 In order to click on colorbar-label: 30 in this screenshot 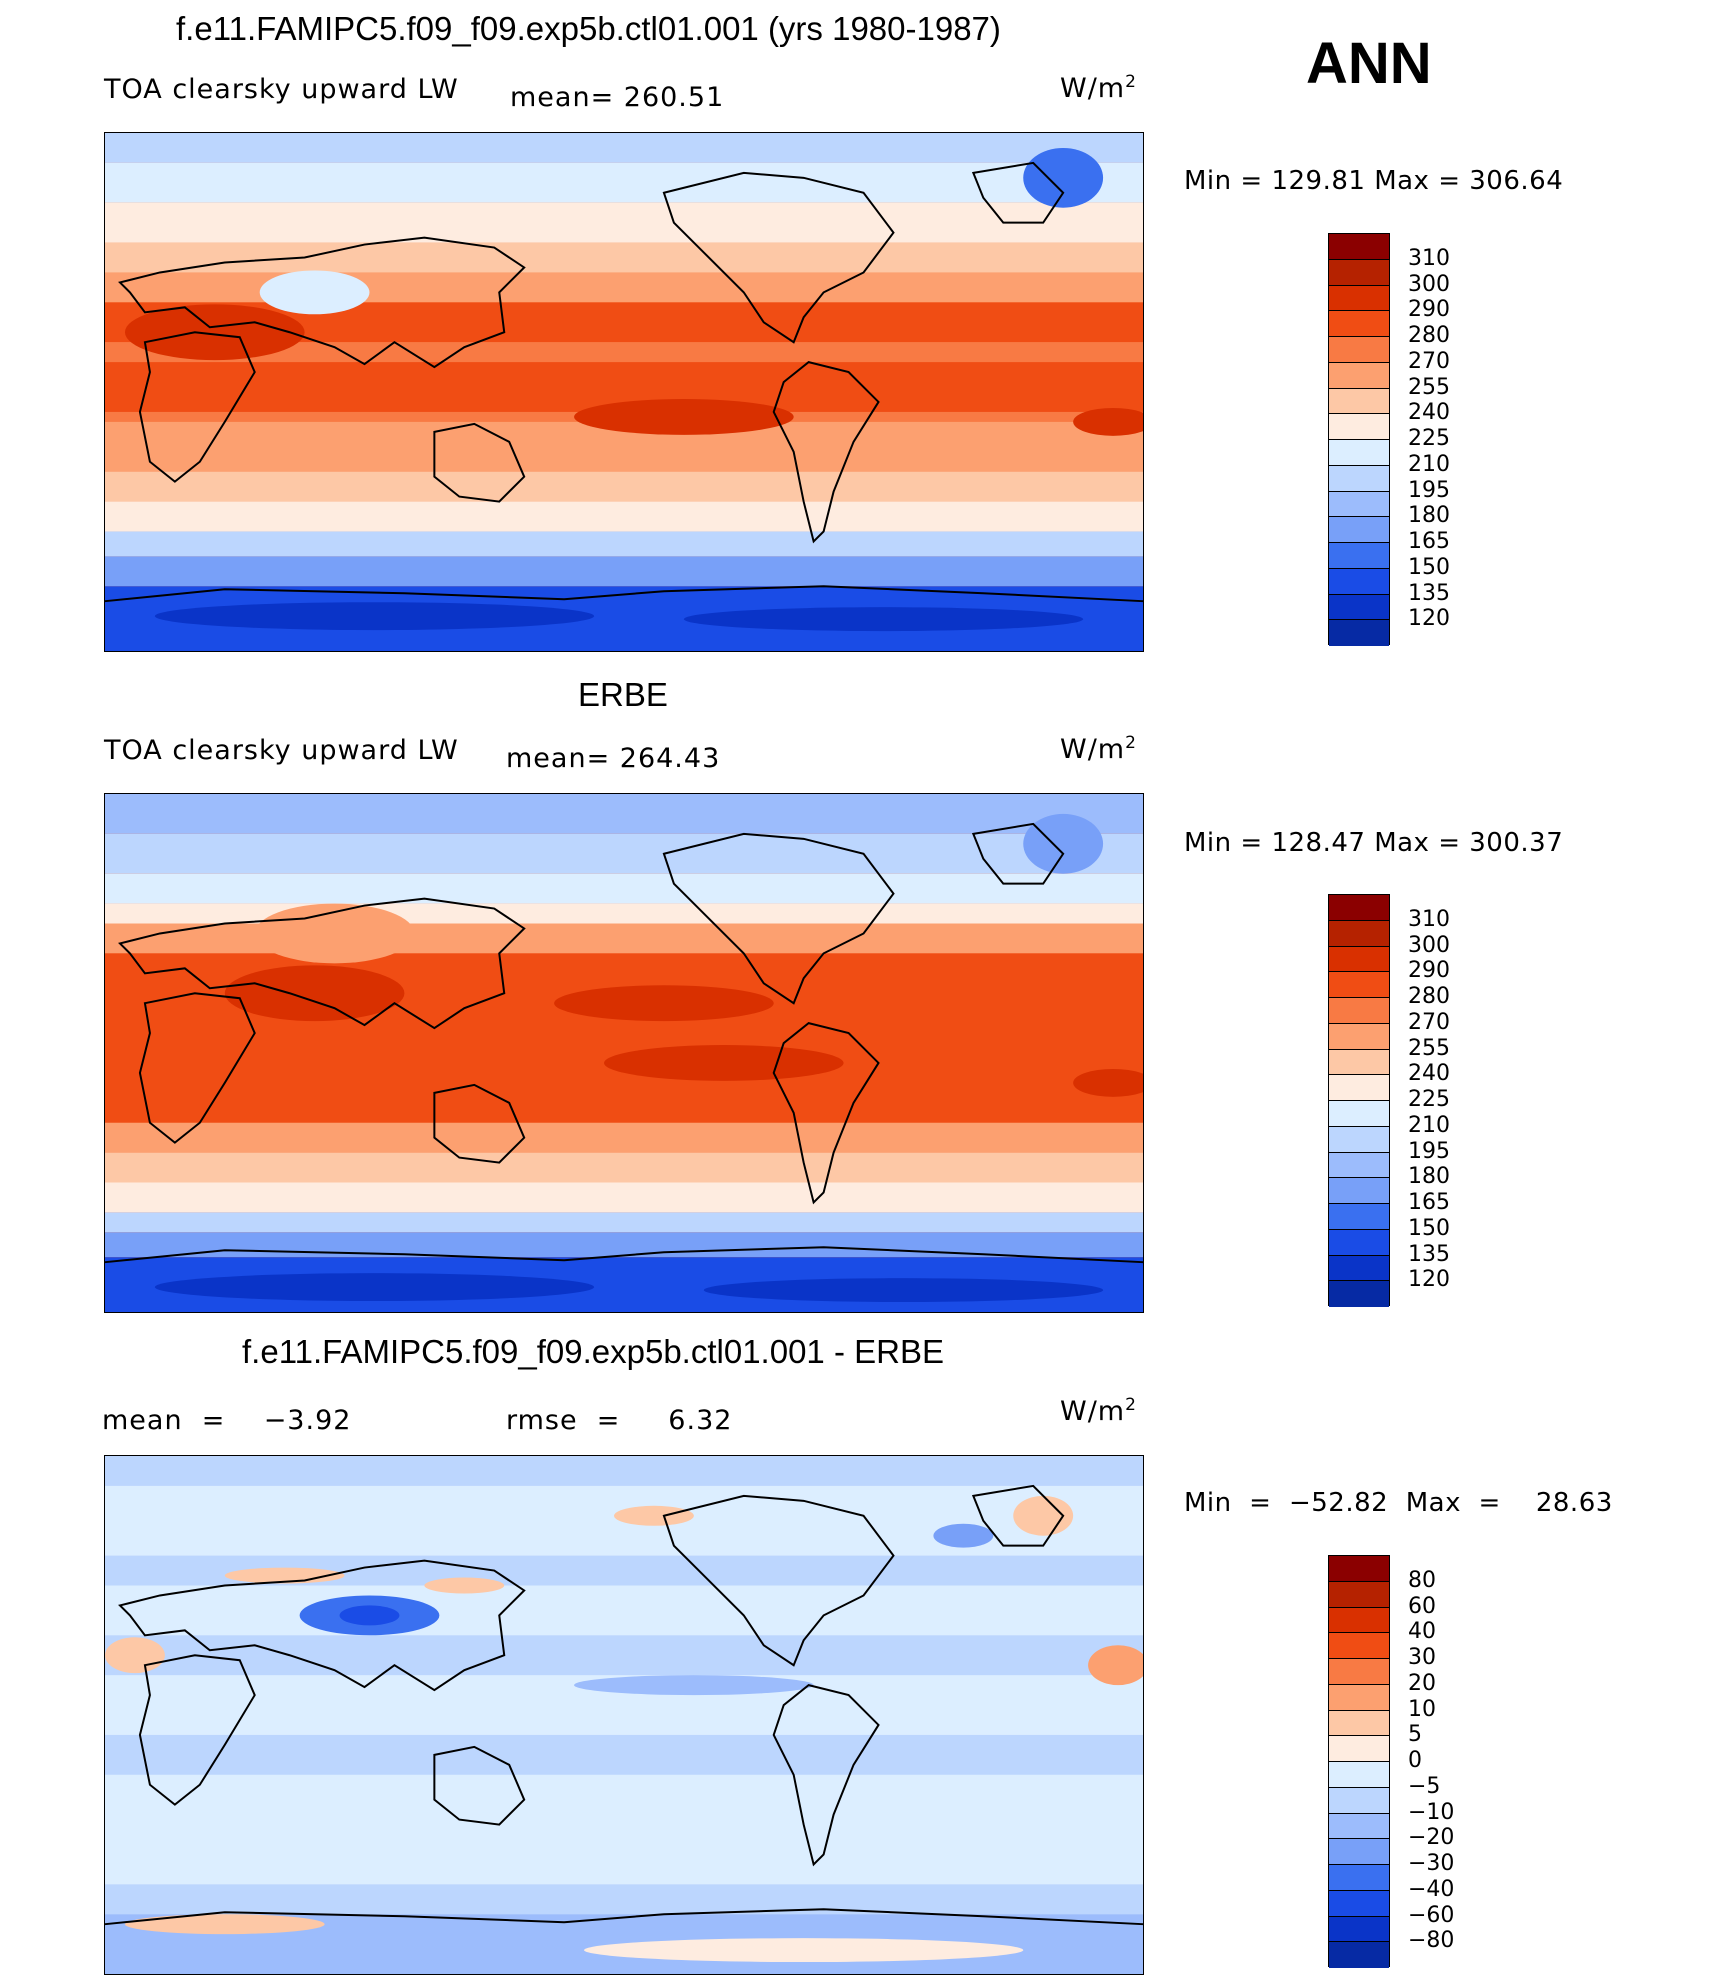, I will do `click(1422, 1657)`.